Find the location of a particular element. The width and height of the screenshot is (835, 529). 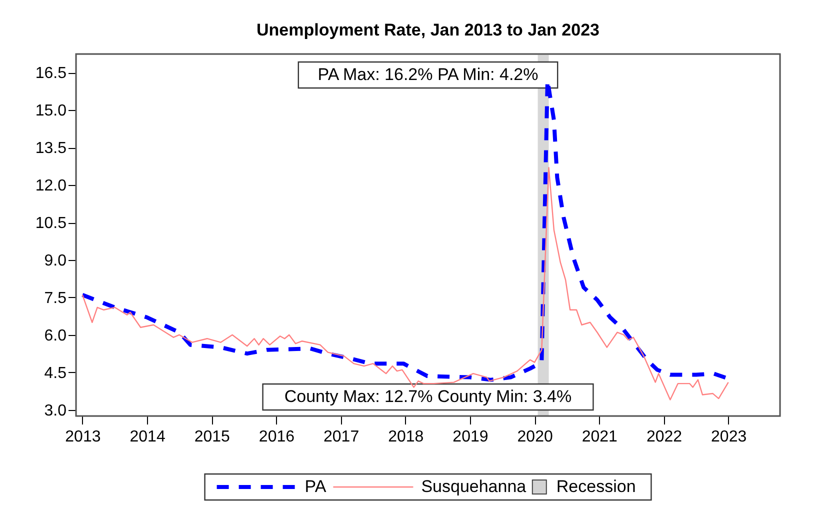

y-tick-label: 10.5 is located at coordinates (51, 223).